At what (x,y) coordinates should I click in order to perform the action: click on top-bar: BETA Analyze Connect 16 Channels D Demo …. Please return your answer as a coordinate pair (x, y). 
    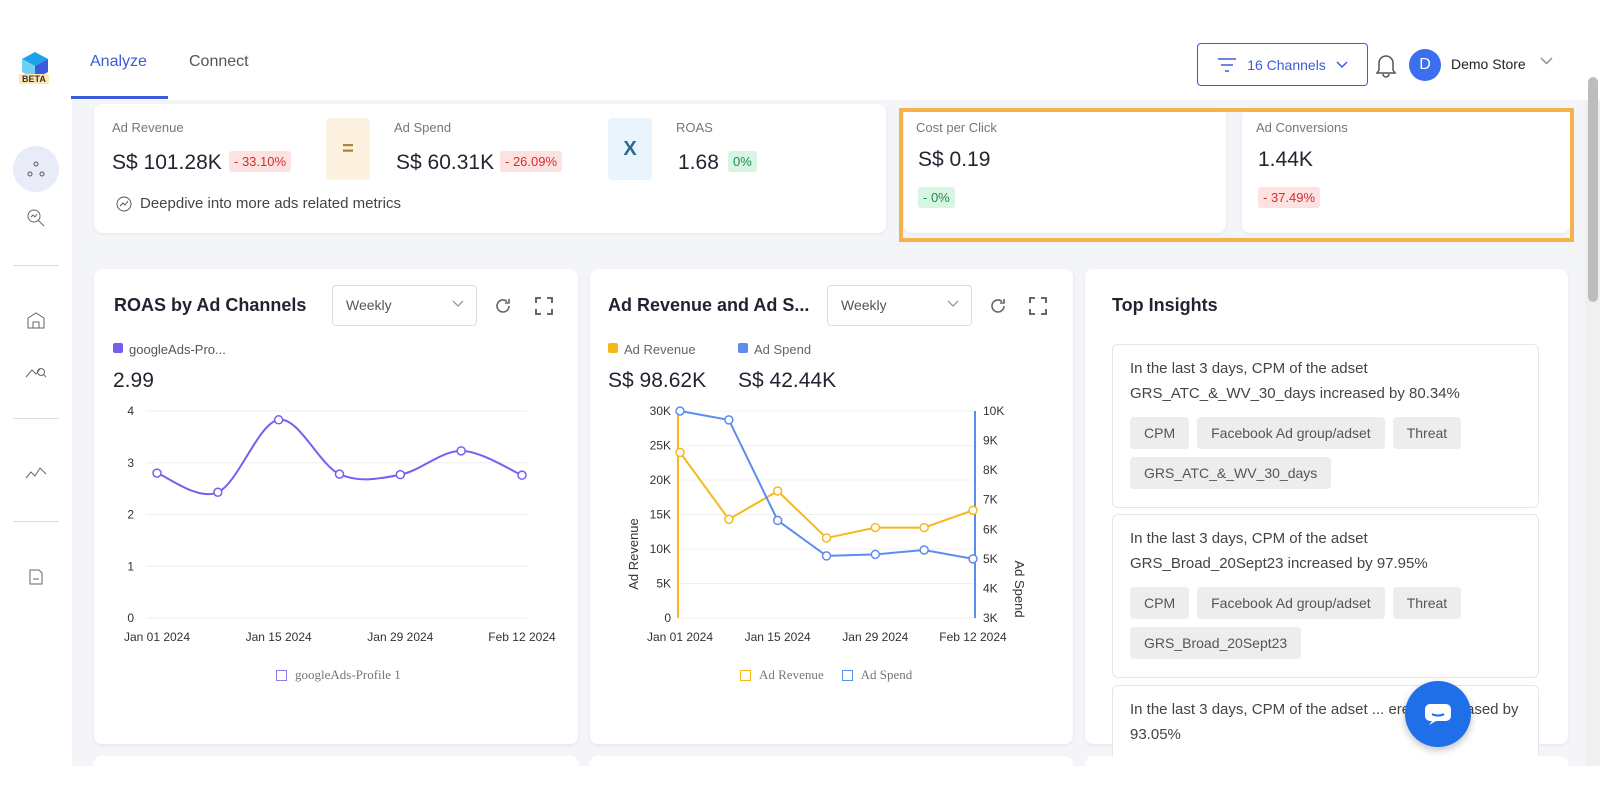
    Looking at the image, I should click on (800, 50).